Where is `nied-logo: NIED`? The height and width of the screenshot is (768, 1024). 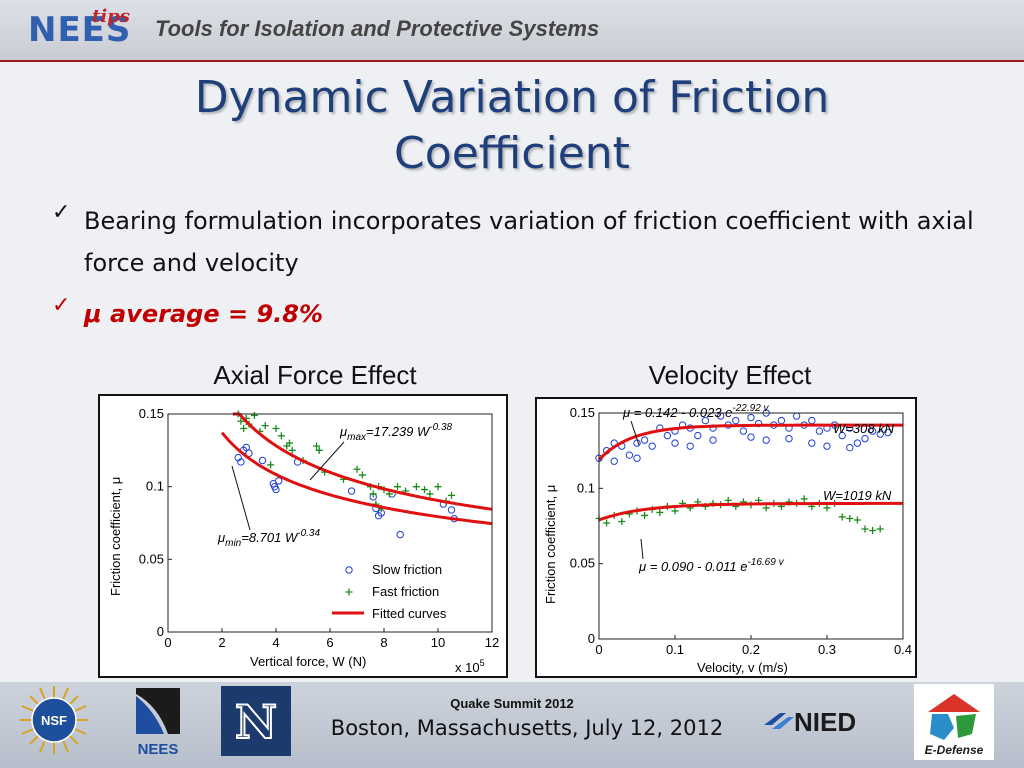
nied-logo: NIED is located at coordinates (822, 720).